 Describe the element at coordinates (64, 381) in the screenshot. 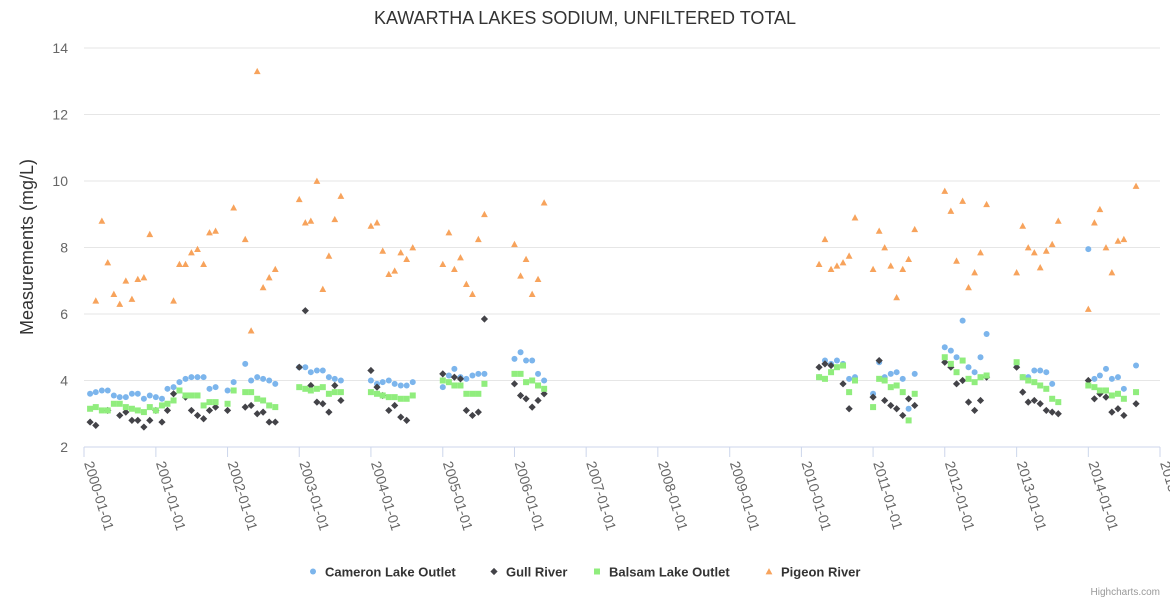

I see `y-tick-label: 4` at that location.